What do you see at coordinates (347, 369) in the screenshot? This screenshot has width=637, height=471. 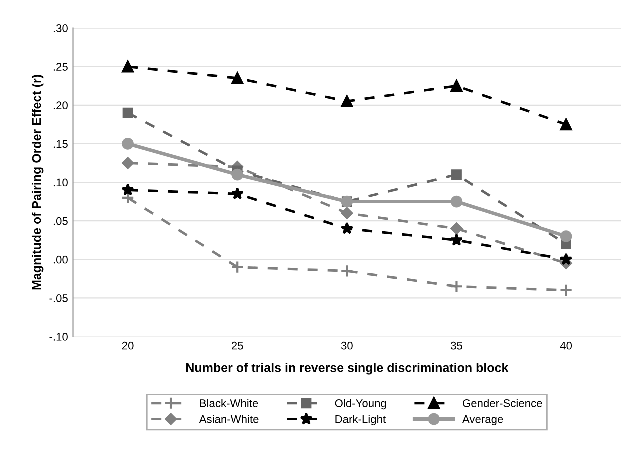 I see `x-axis-title: Number of trials in reverse single discrimination block` at bounding box center [347, 369].